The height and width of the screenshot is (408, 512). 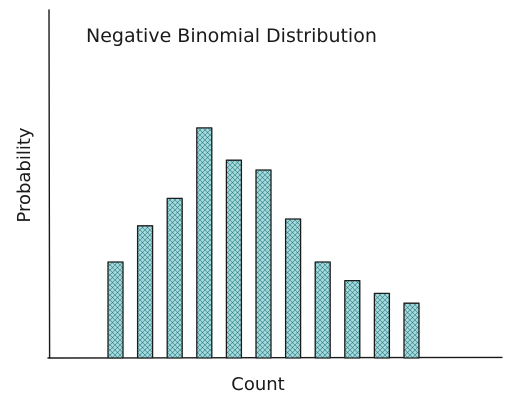 I want to click on y-axis, so click(x=49, y=184).